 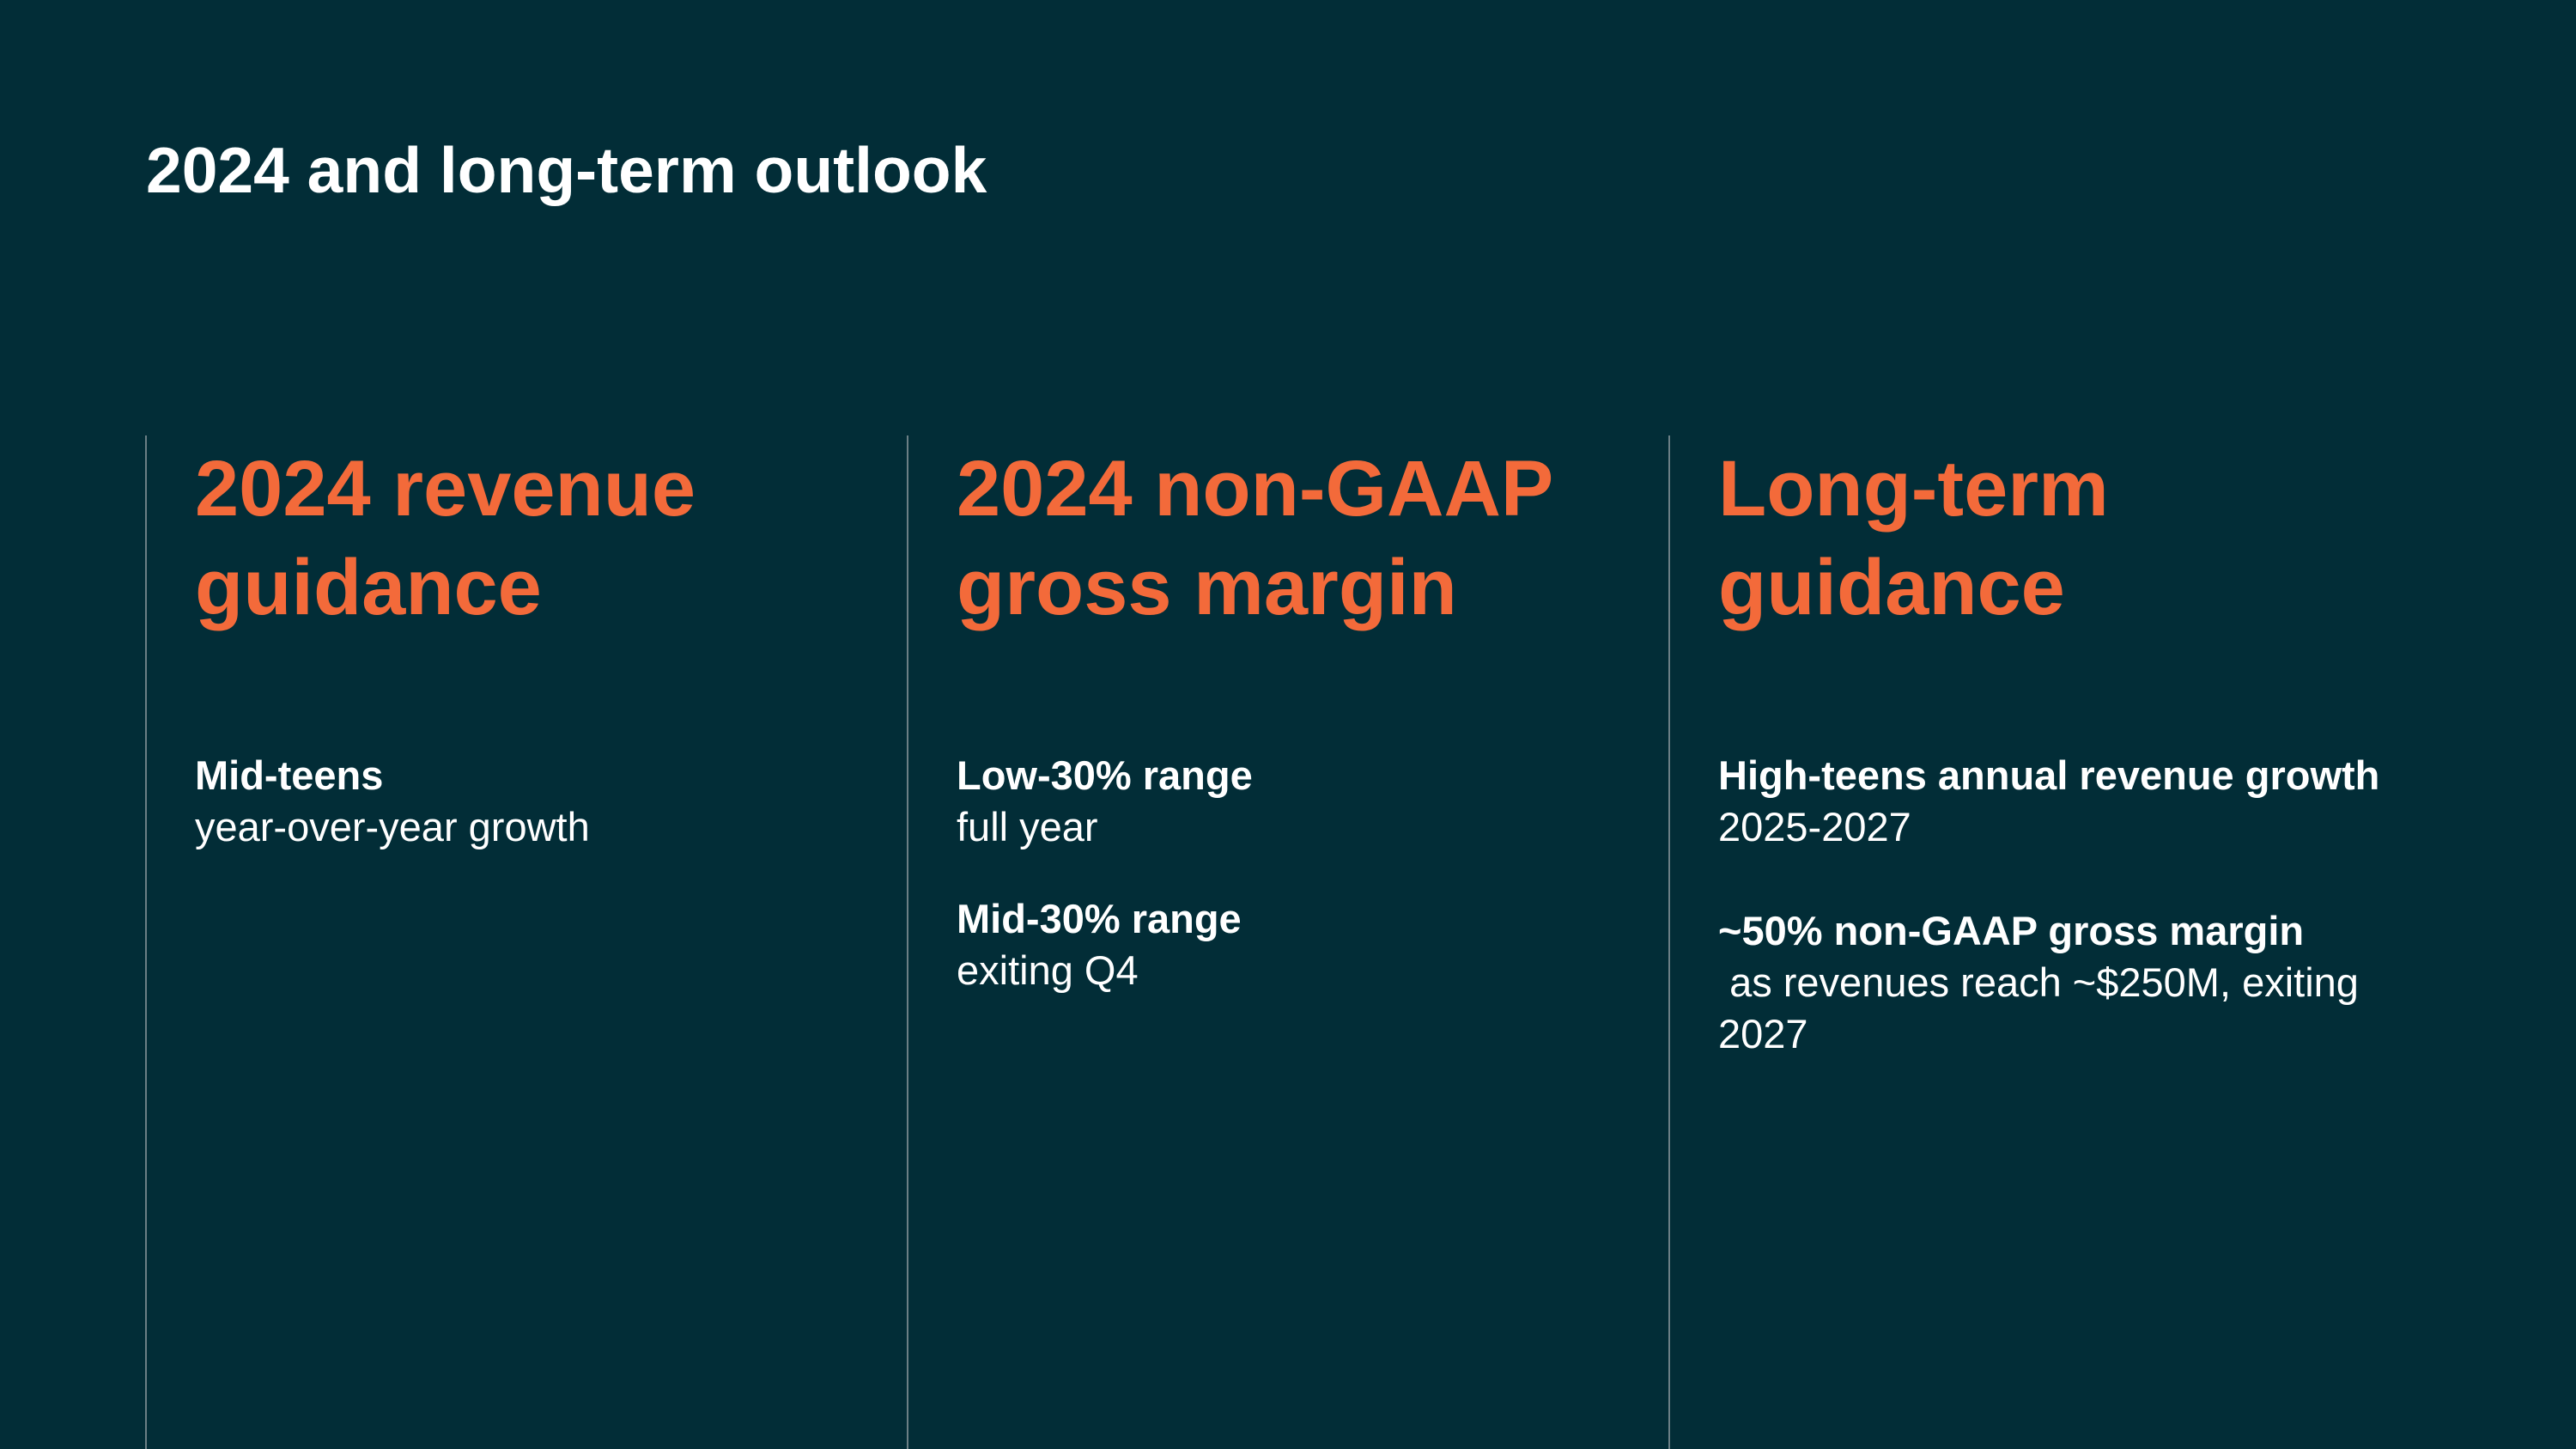 I want to click on guidance-item: Mid-30% range exiting Q4, so click(x=1105, y=944).